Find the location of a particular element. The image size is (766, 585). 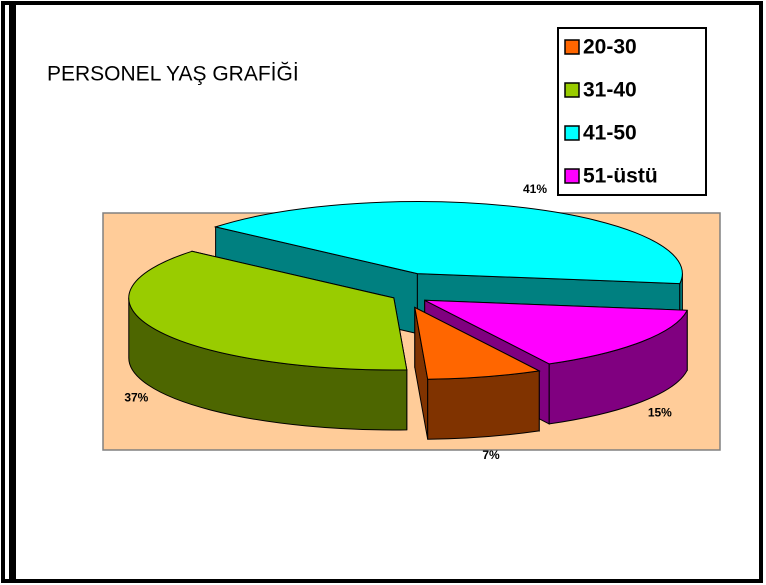

data-label: 41% is located at coordinates (535, 189).